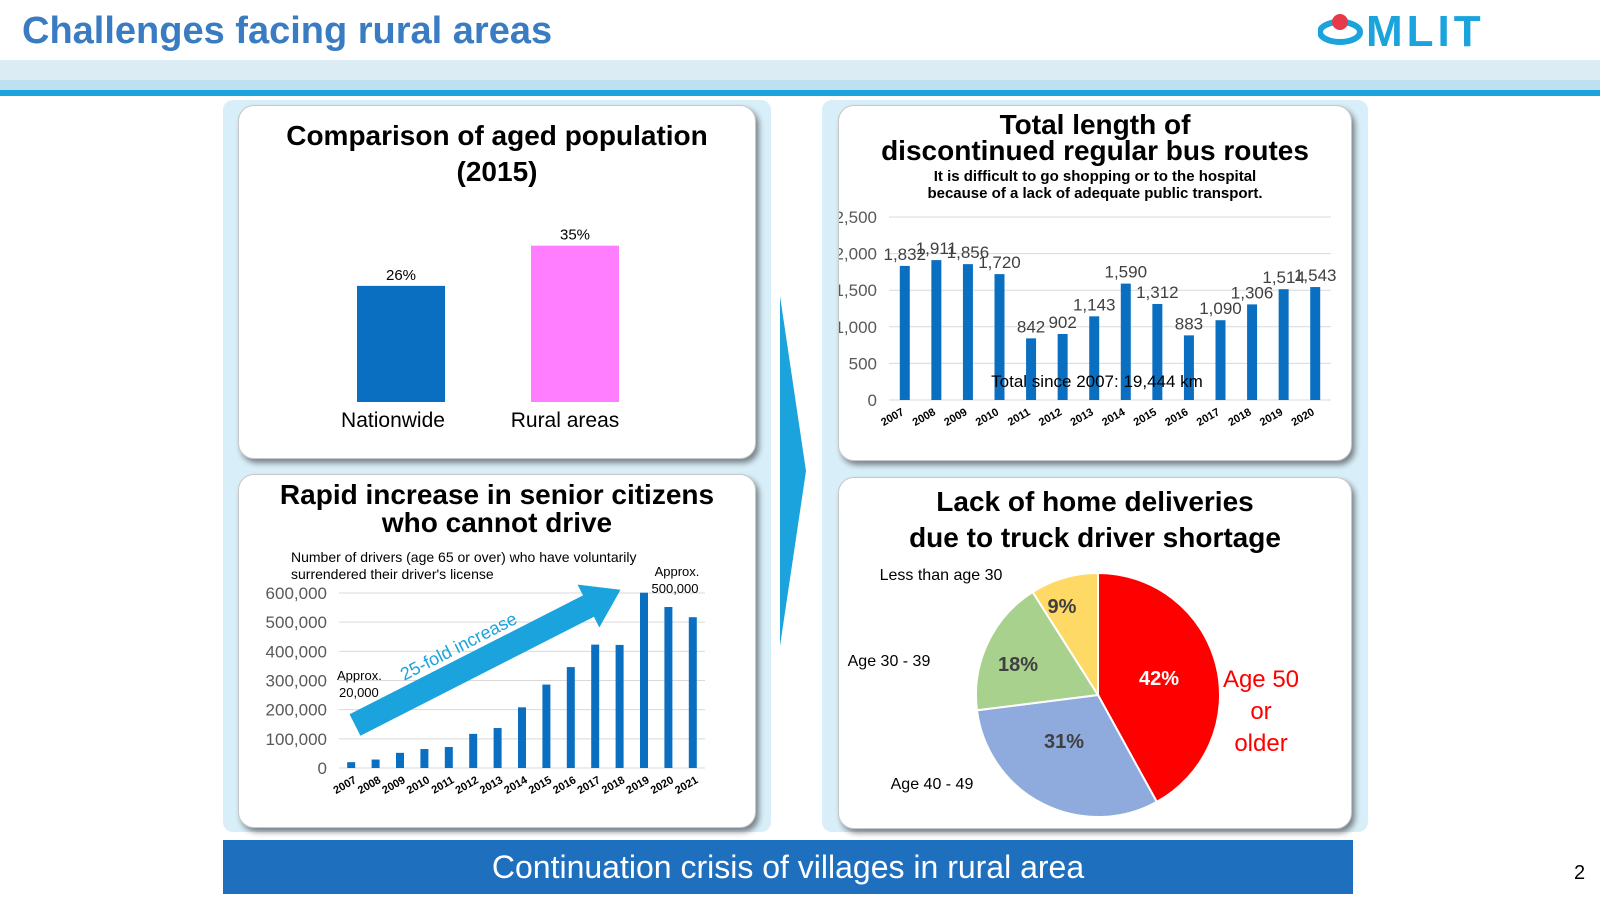 This screenshot has width=1600, height=900. I want to click on delivery-chart-title-line2: due to truck driver shortage, so click(1095, 537).